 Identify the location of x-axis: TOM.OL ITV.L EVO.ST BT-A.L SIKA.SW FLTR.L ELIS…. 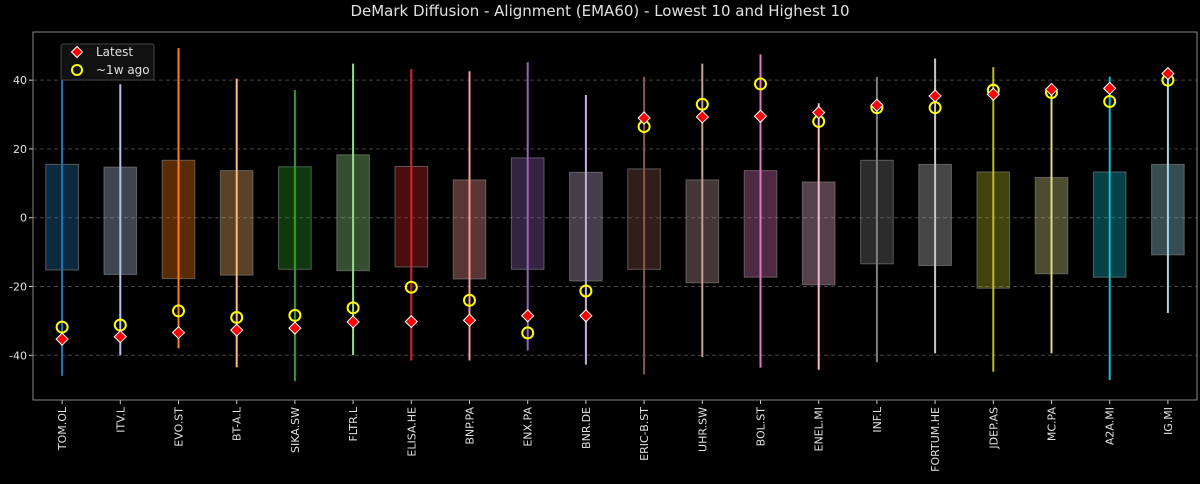
(615, 436).